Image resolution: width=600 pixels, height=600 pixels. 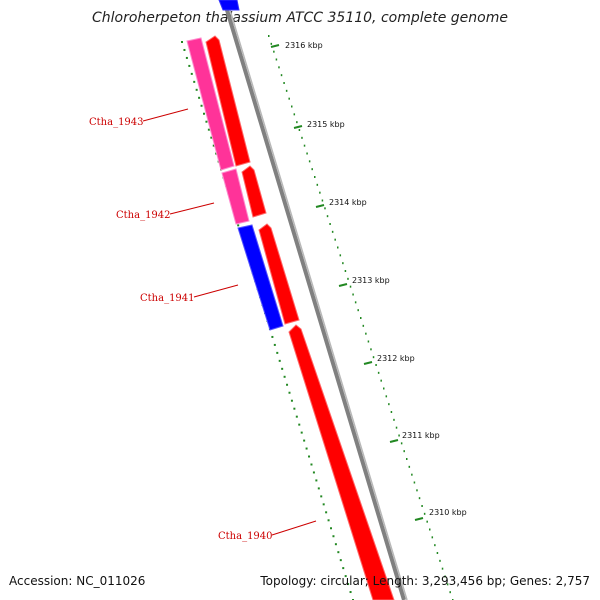 What do you see at coordinates (143, 215) in the screenshot?
I see `gene-label-ctha-1942: Ctha_1942` at bounding box center [143, 215].